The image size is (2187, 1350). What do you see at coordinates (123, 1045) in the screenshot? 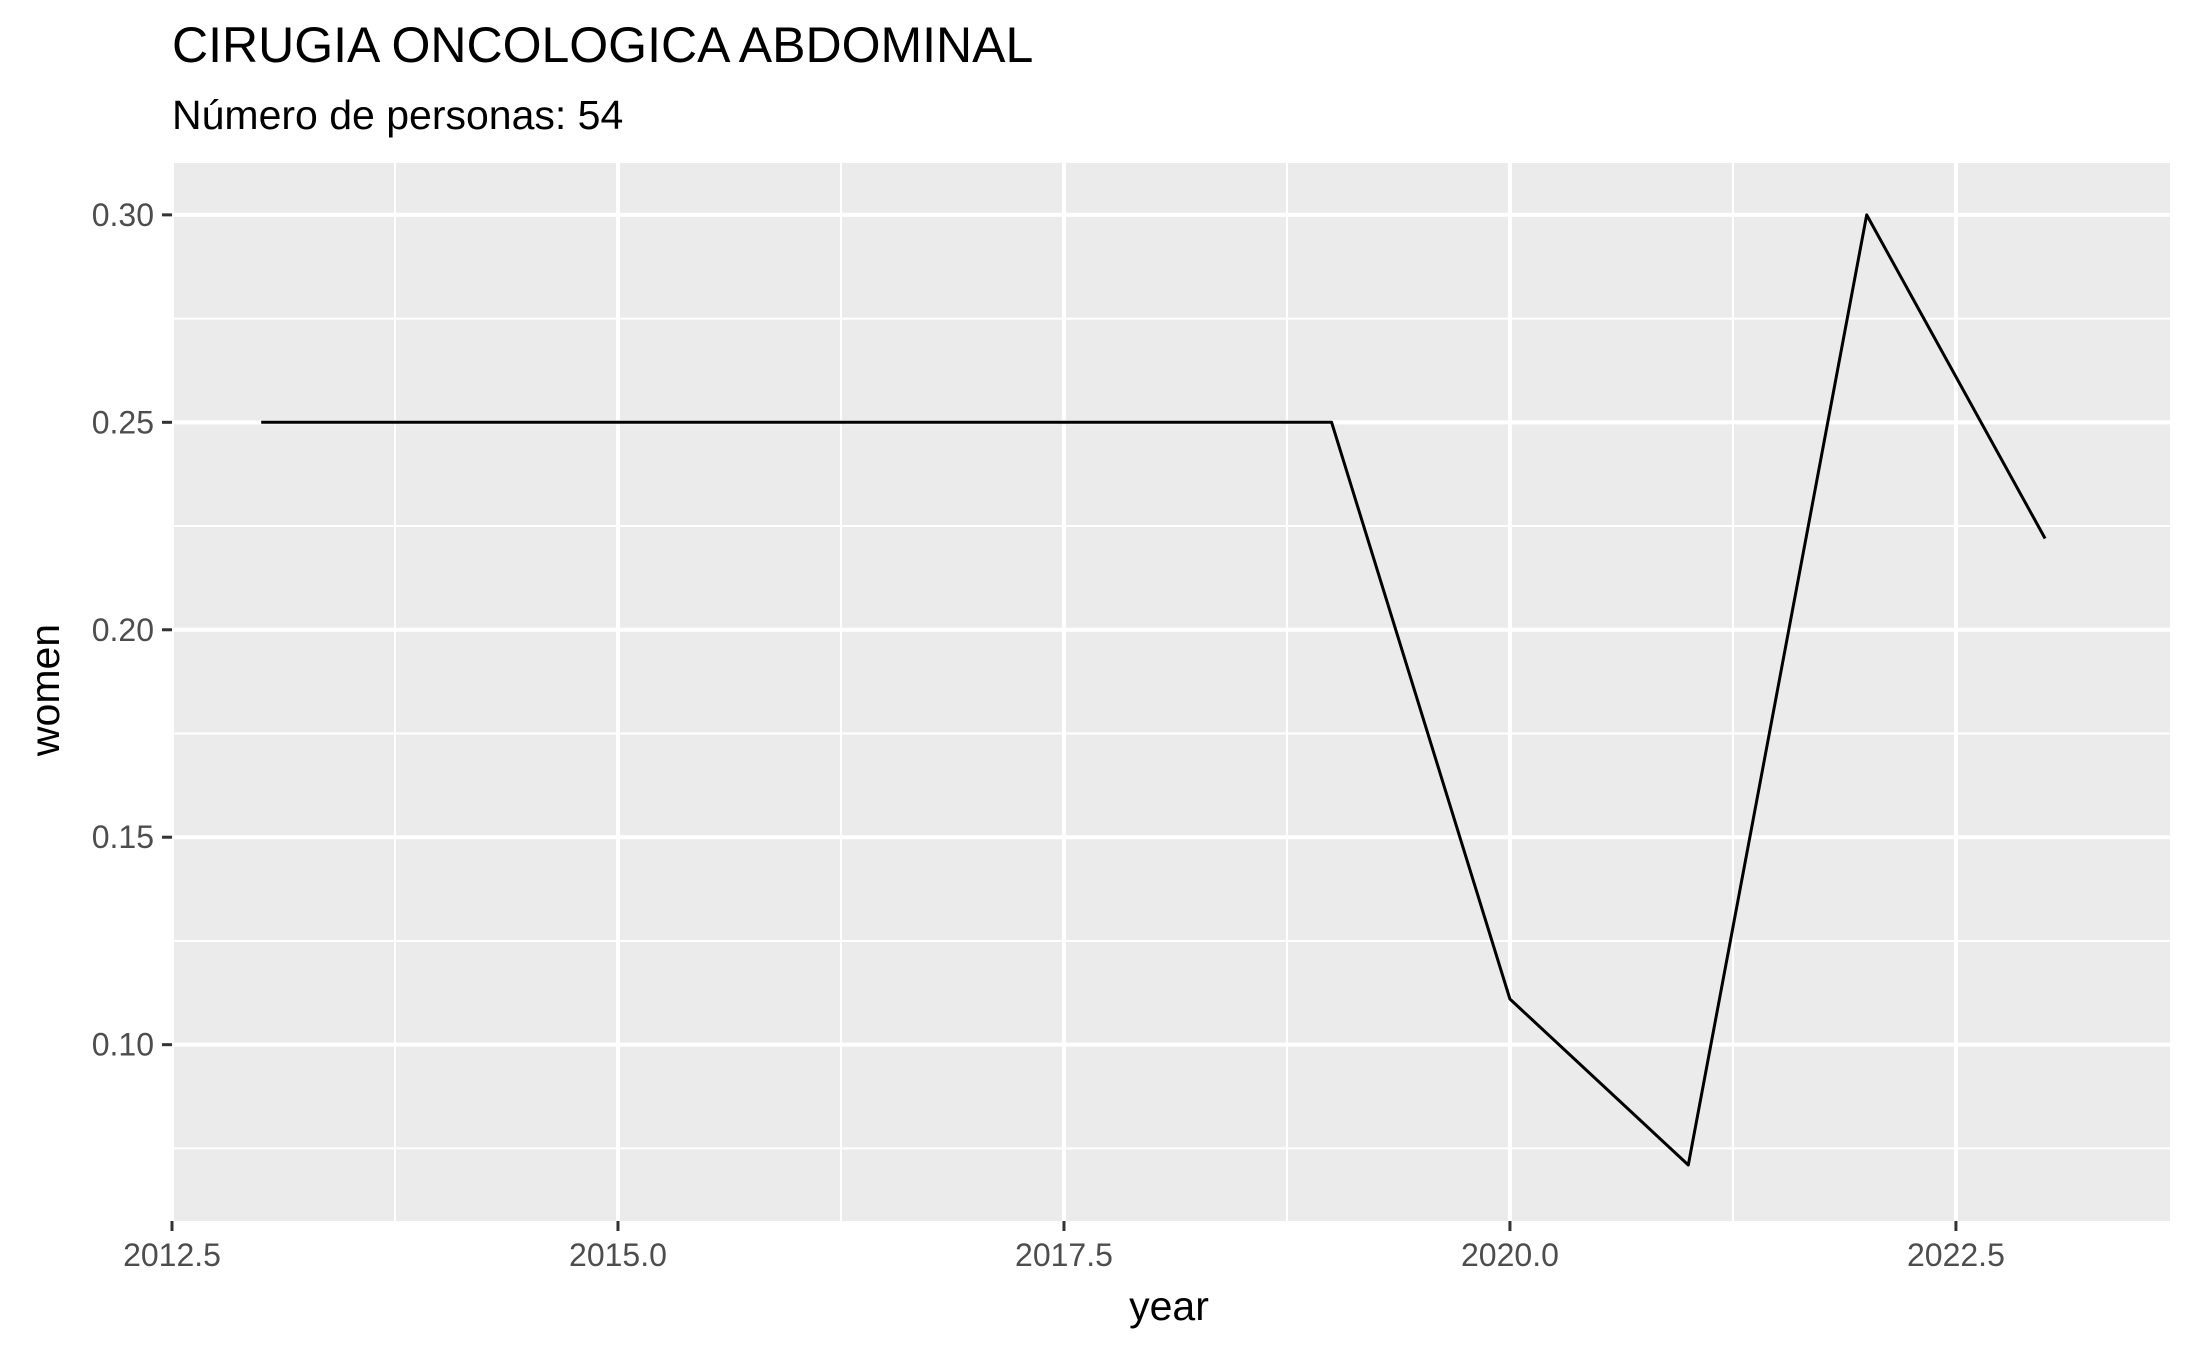
I see `y-tick-label: 0.10` at bounding box center [123, 1045].